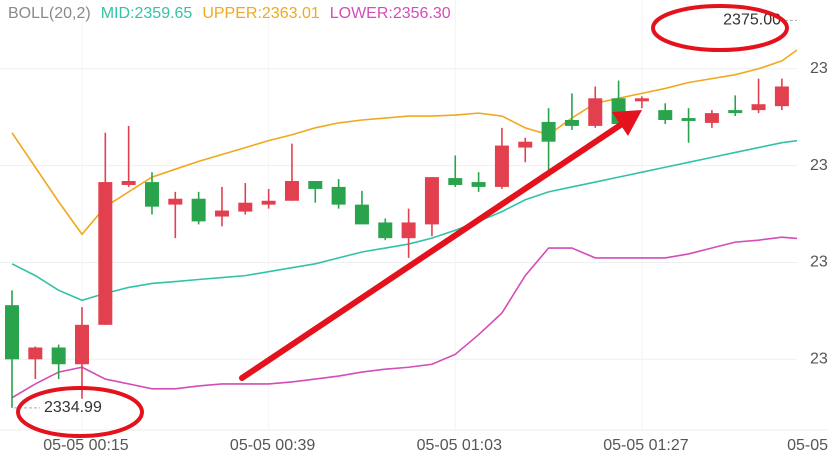 This screenshot has width=828, height=460. What do you see at coordinates (49, 13) in the screenshot?
I see `legend-indicator: BOLL(20,2)` at bounding box center [49, 13].